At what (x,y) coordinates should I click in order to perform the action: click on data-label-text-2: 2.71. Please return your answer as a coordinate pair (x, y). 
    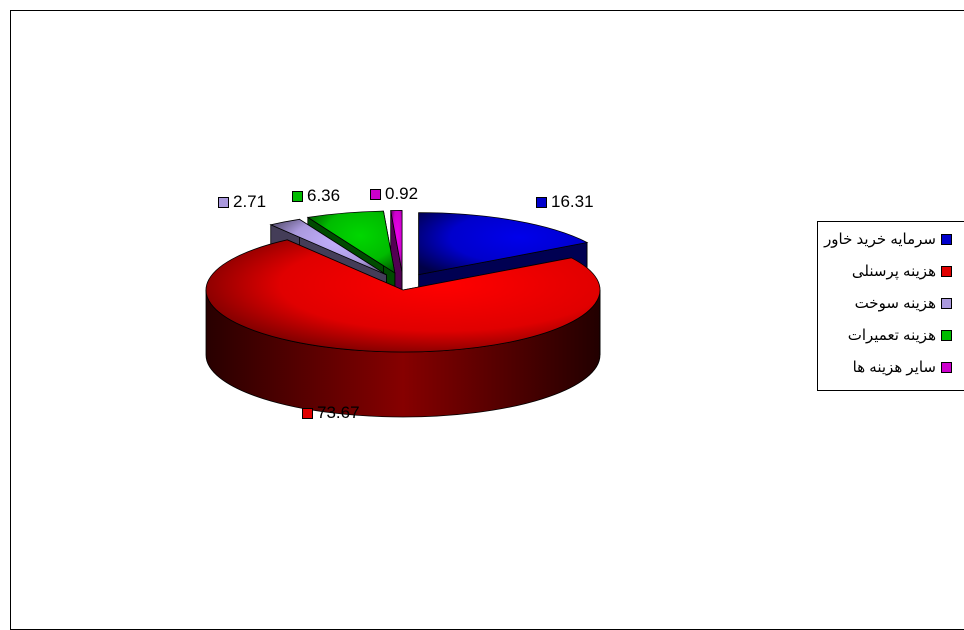
    Looking at the image, I should click on (250, 201).